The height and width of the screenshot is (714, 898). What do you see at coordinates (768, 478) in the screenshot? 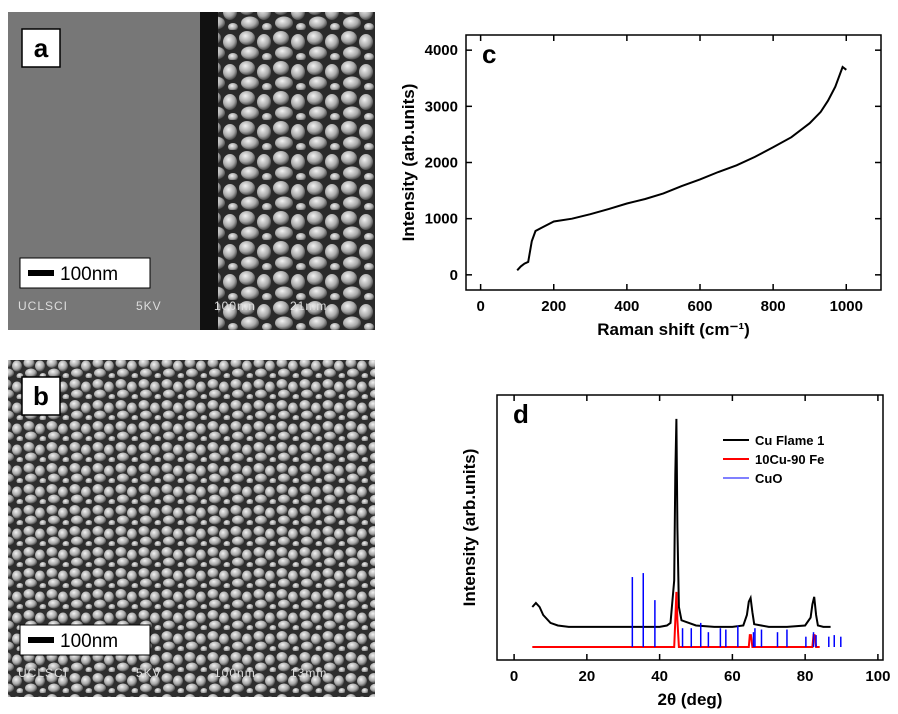
I see `legend-label: CuO` at bounding box center [768, 478].